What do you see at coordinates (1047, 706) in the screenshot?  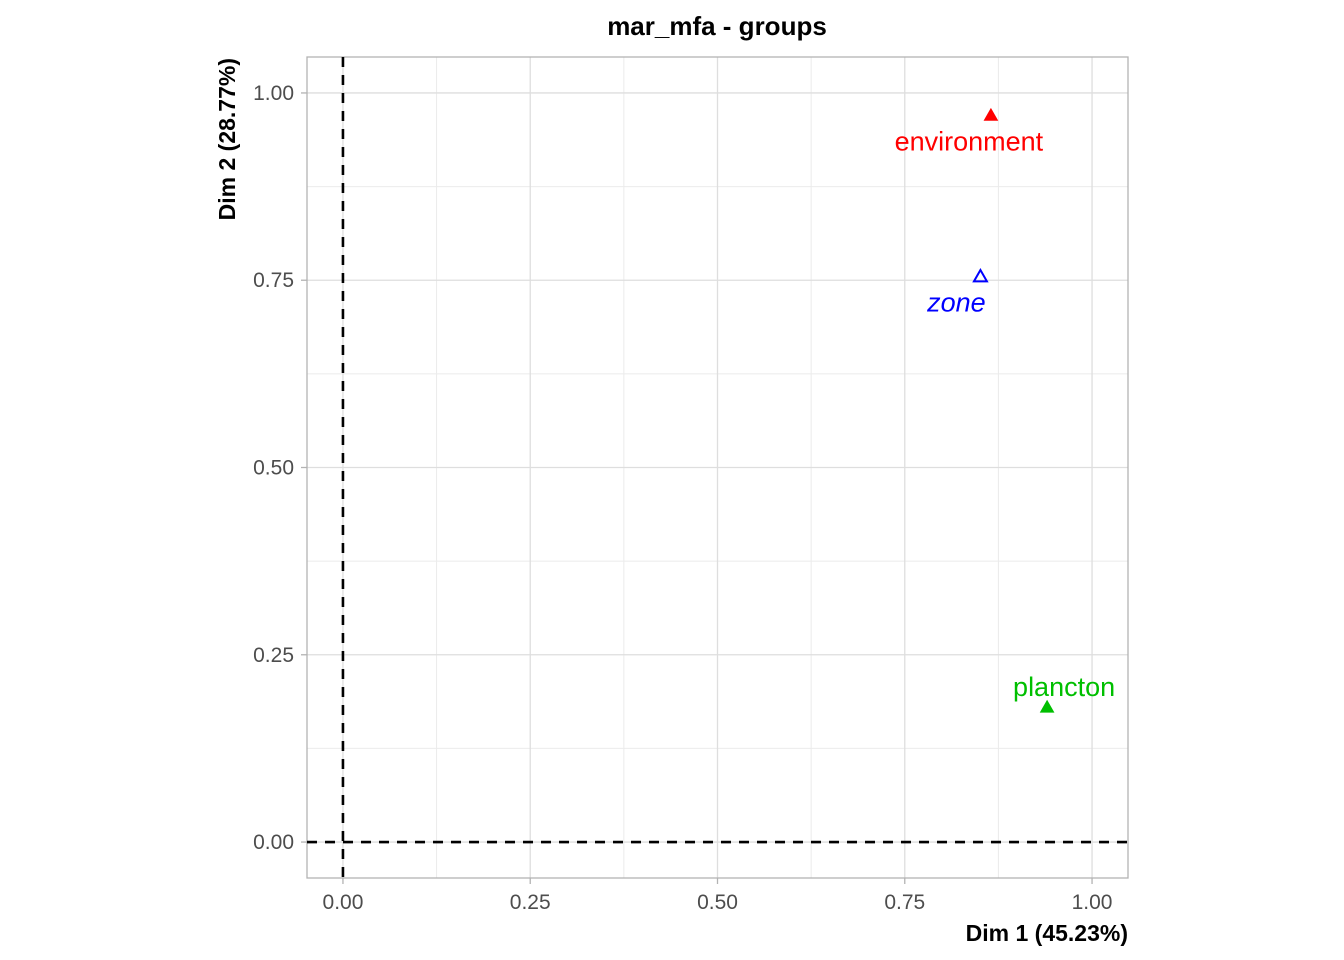 I see `point-marker-plancton` at bounding box center [1047, 706].